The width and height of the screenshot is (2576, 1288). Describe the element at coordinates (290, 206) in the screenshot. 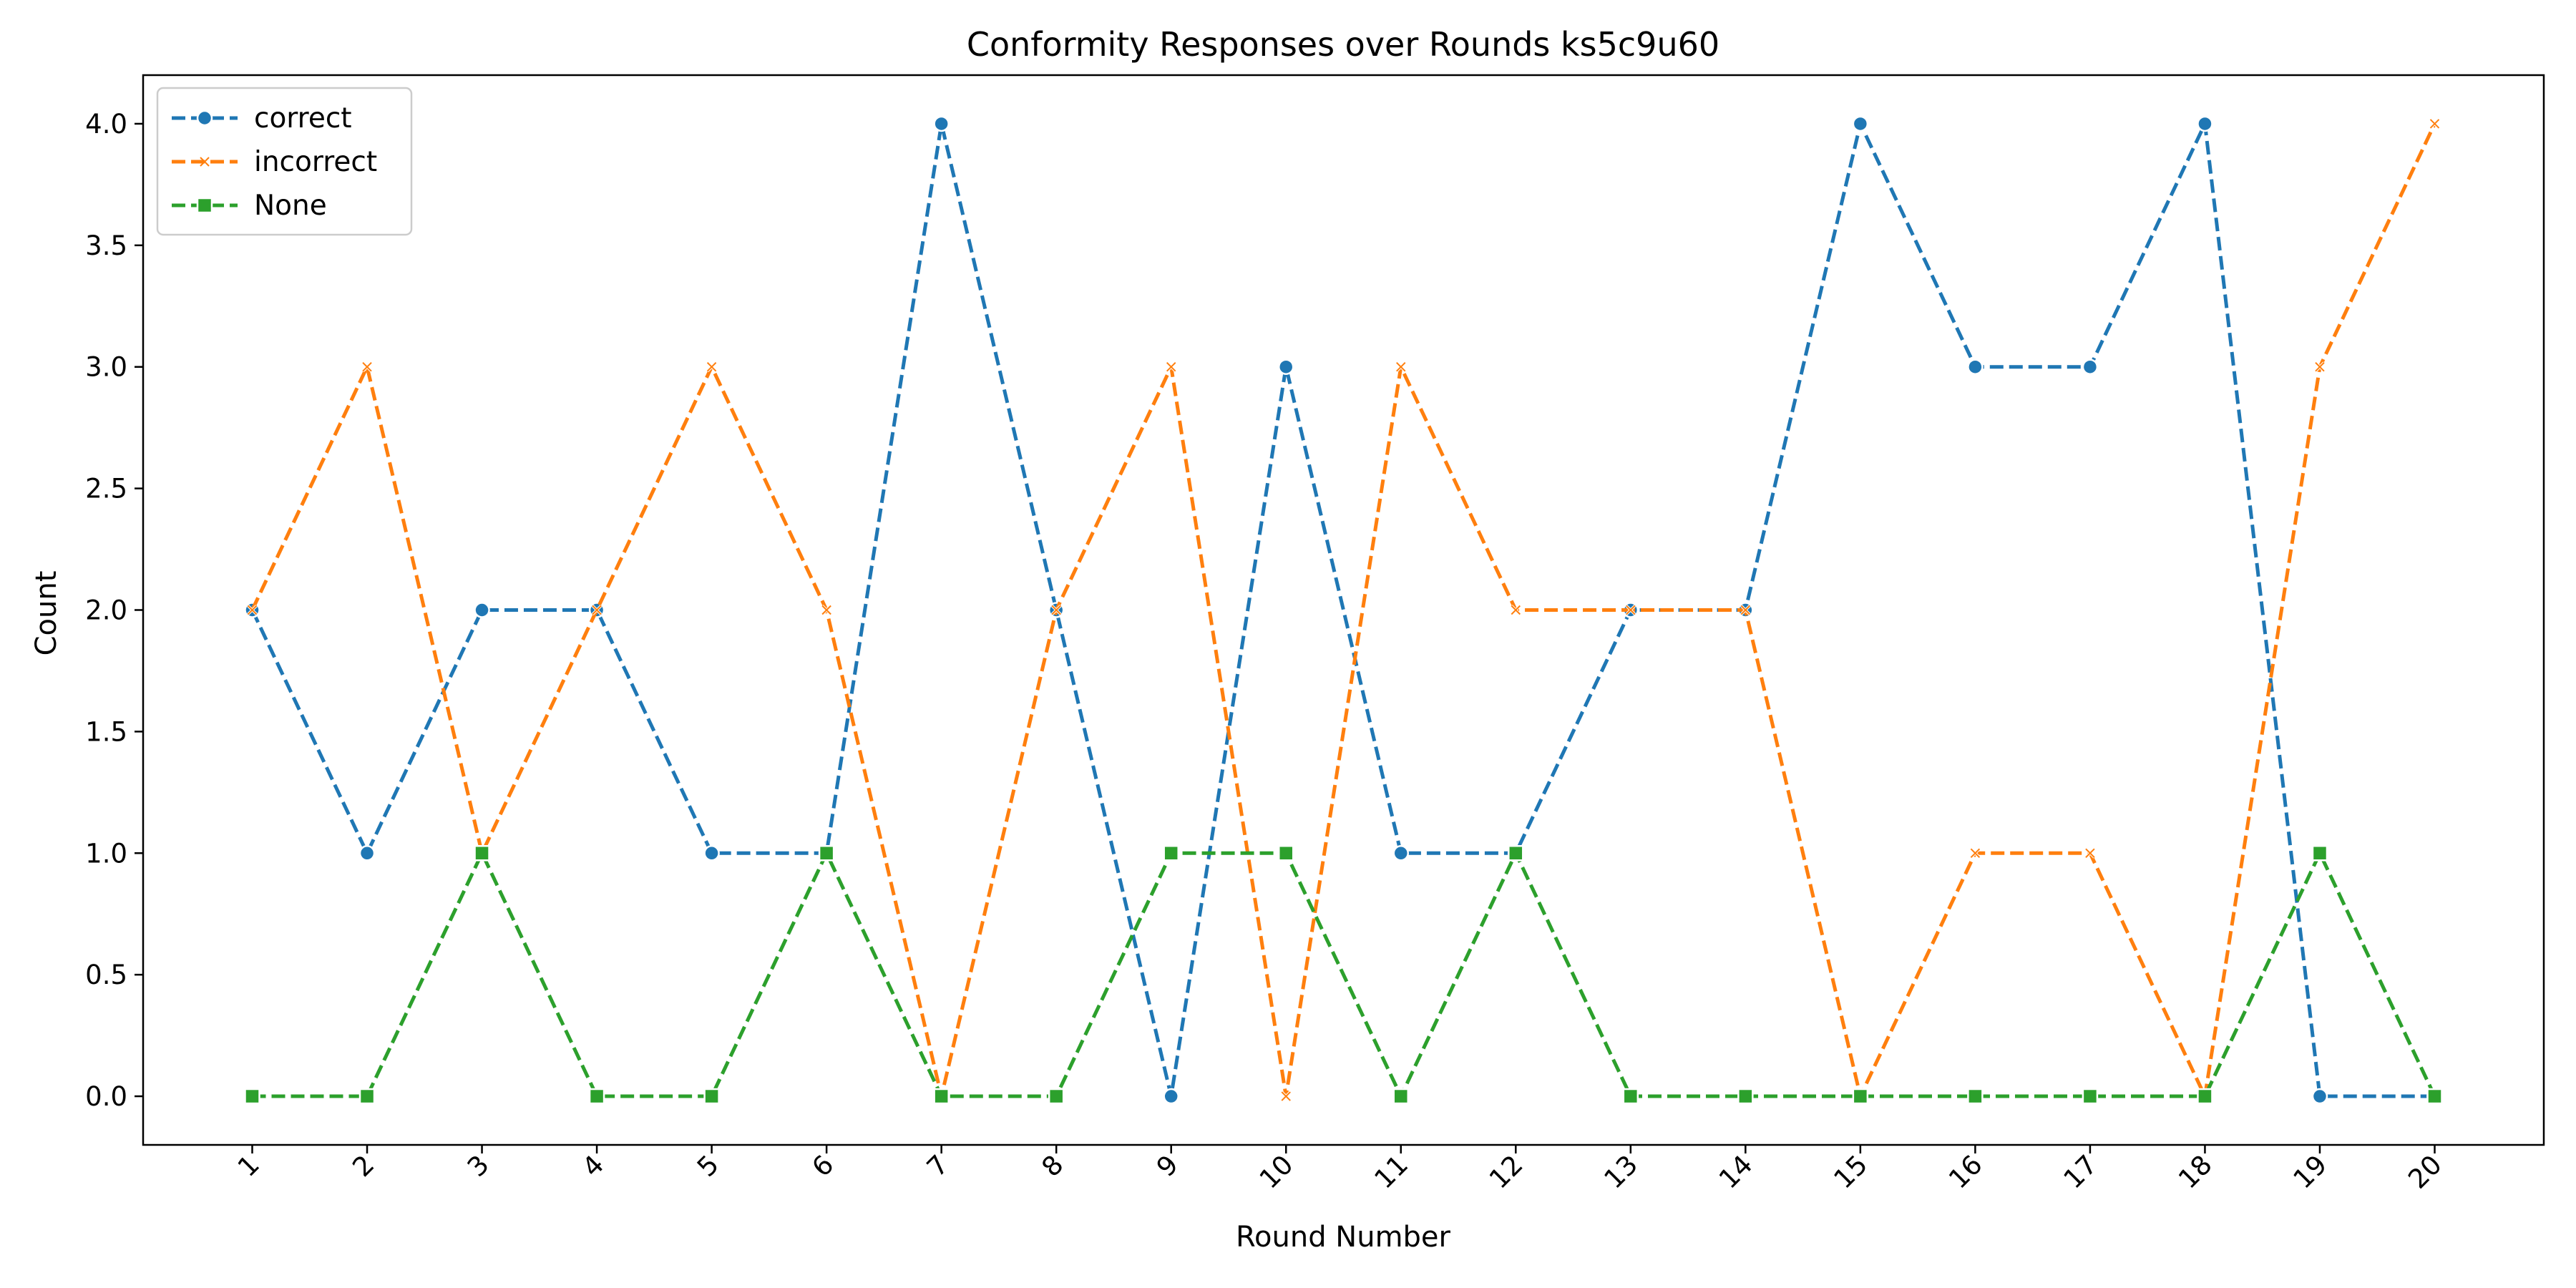

I see `legend-label-none: None` at that location.